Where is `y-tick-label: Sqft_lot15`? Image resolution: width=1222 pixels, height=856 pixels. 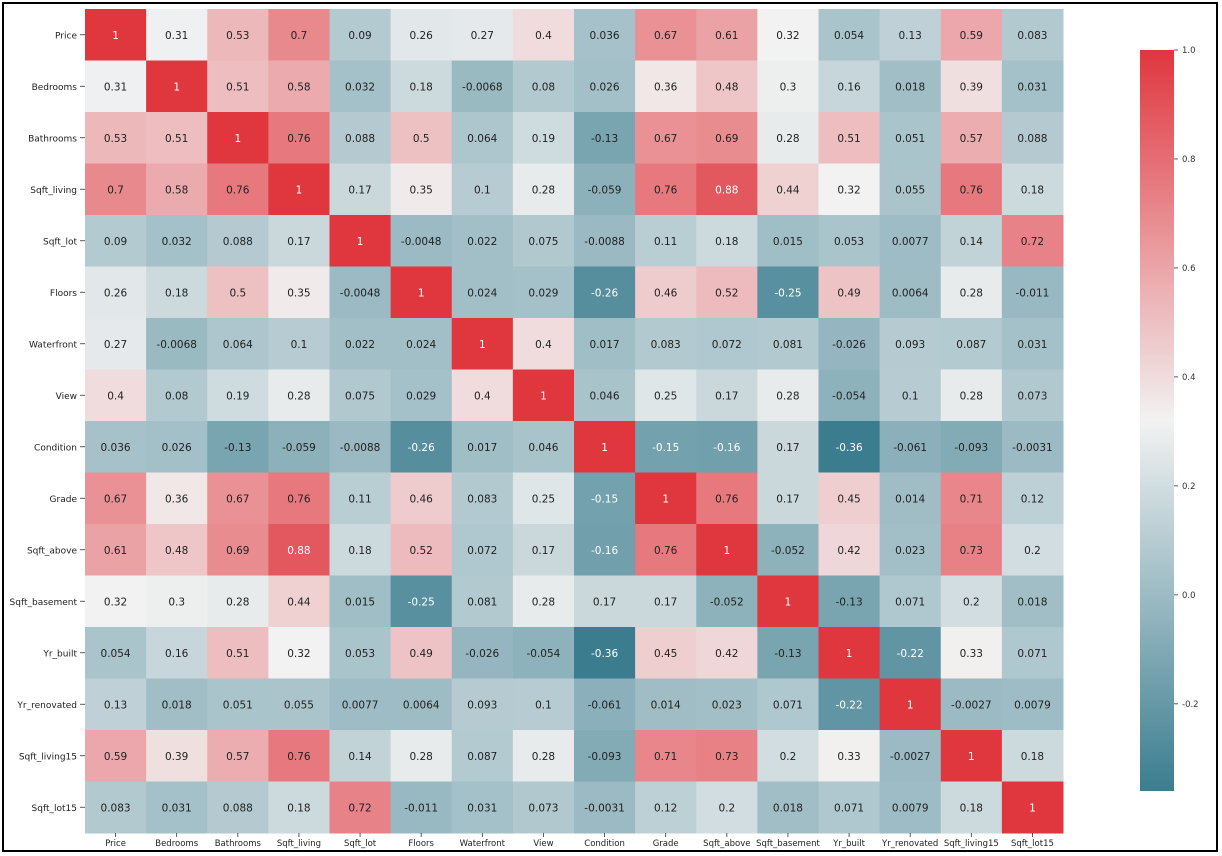 y-tick-label: Sqft_lot15 is located at coordinates (54, 809).